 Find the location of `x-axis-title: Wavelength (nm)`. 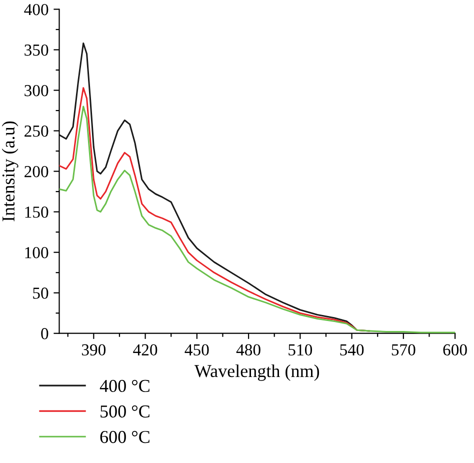

x-axis-title: Wavelength (nm) is located at coordinates (257, 372).